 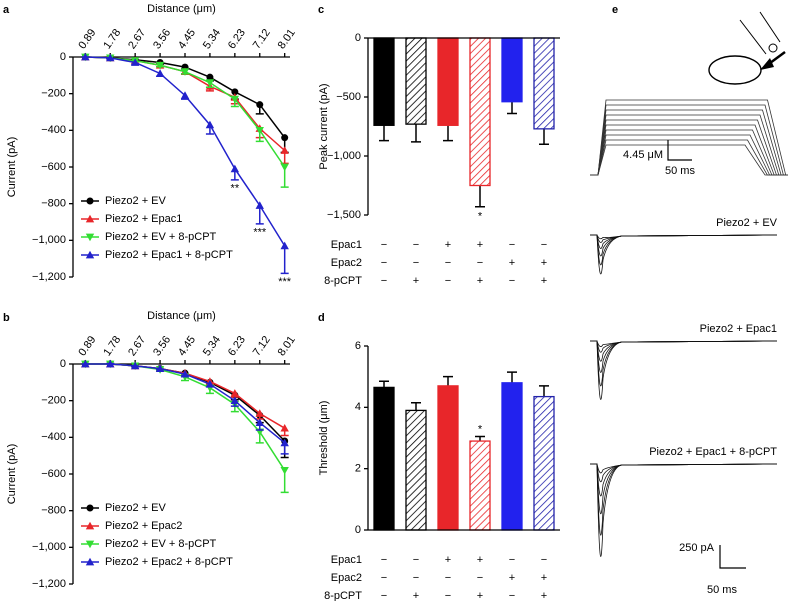 What do you see at coordinates (287, 39) in the screenshot?
I see `x-tick-label: 8.01` at bounding box center [287, 39].